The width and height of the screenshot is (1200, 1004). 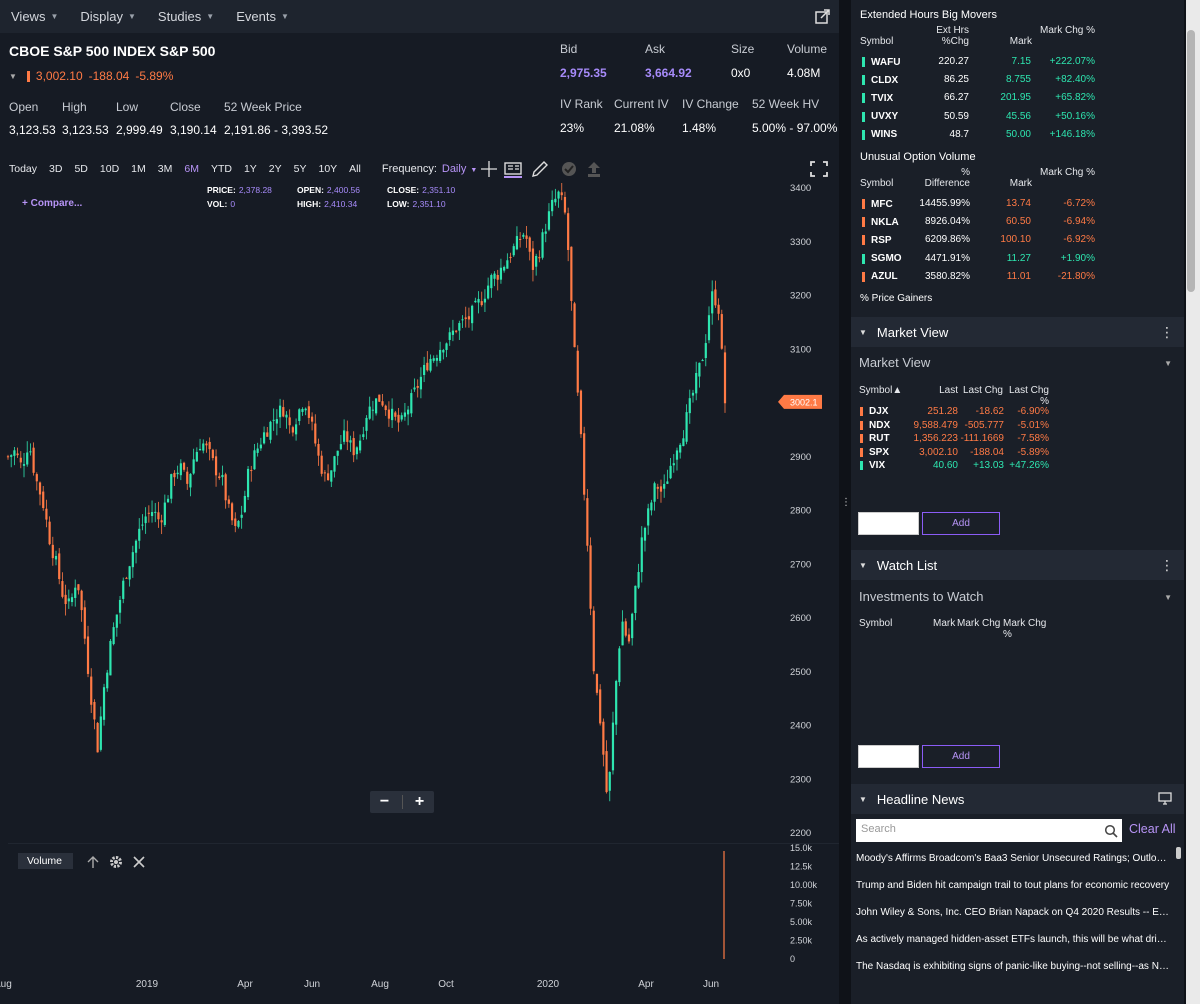 I want to click on range-2y: 2Y, so click(x=275, y=169).